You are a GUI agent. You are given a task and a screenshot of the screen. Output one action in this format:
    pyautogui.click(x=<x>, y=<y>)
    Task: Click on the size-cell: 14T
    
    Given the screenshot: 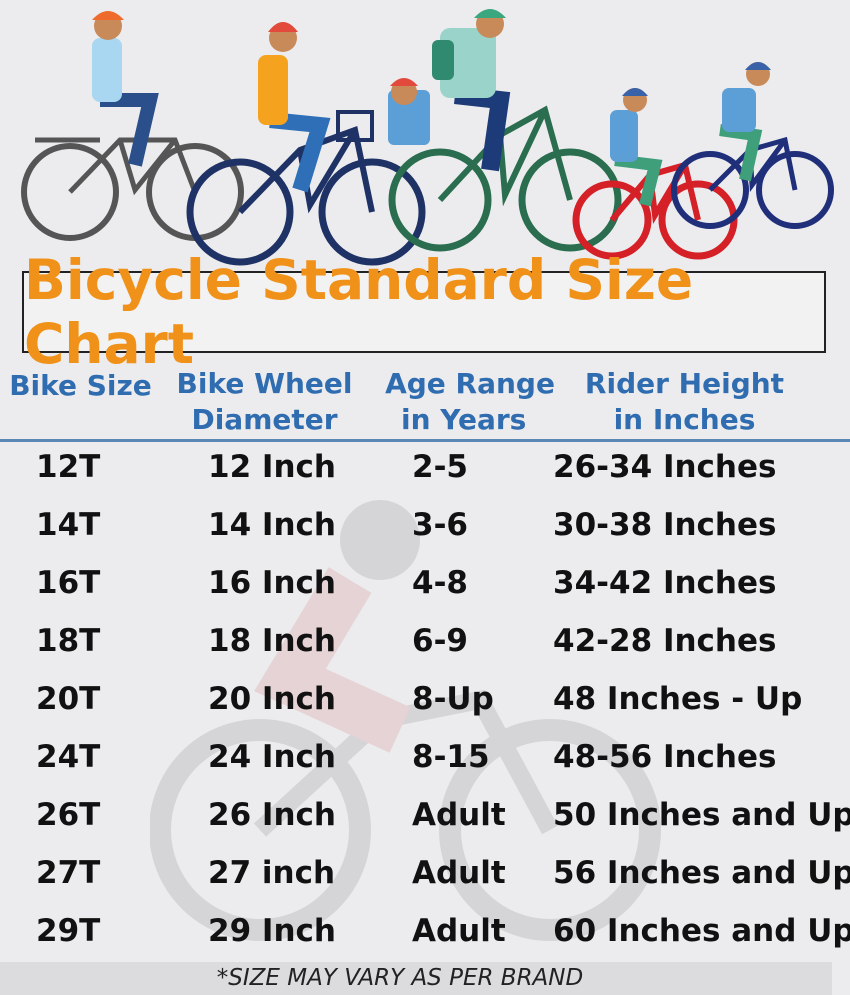 What is the action you would take?
    pyautogui.click(x=68, y=525)
    